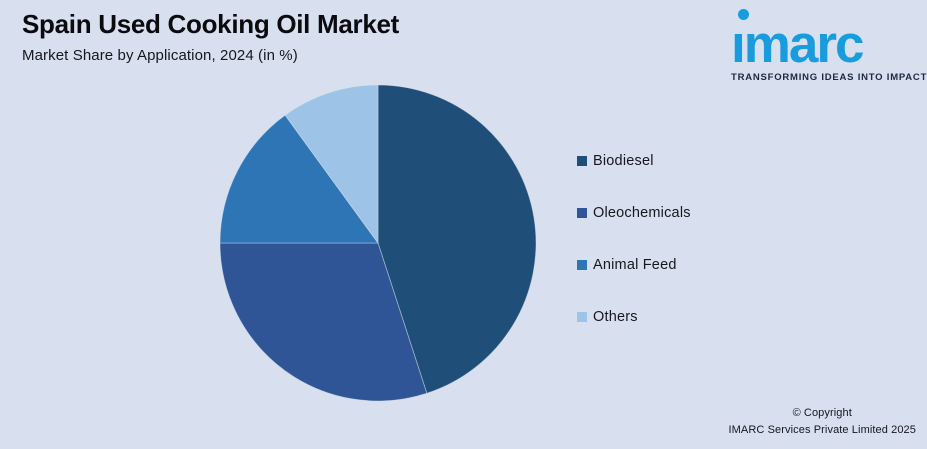  I want to click on copyright-line1: © Copyright, so click(822, 412).